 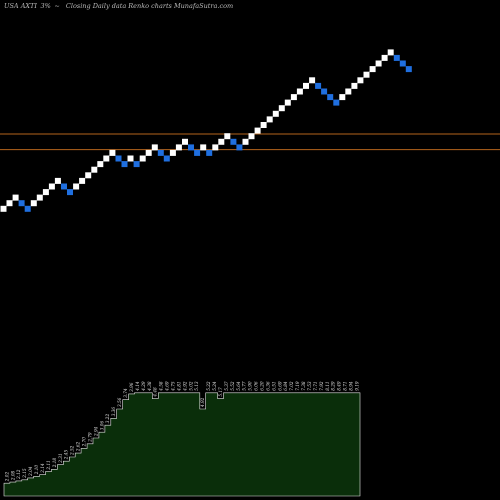 What do you see at coordinates (119, 402) in the screenshot?
I see `volume-value-label: 3.56` at bounding box center [119, 402].